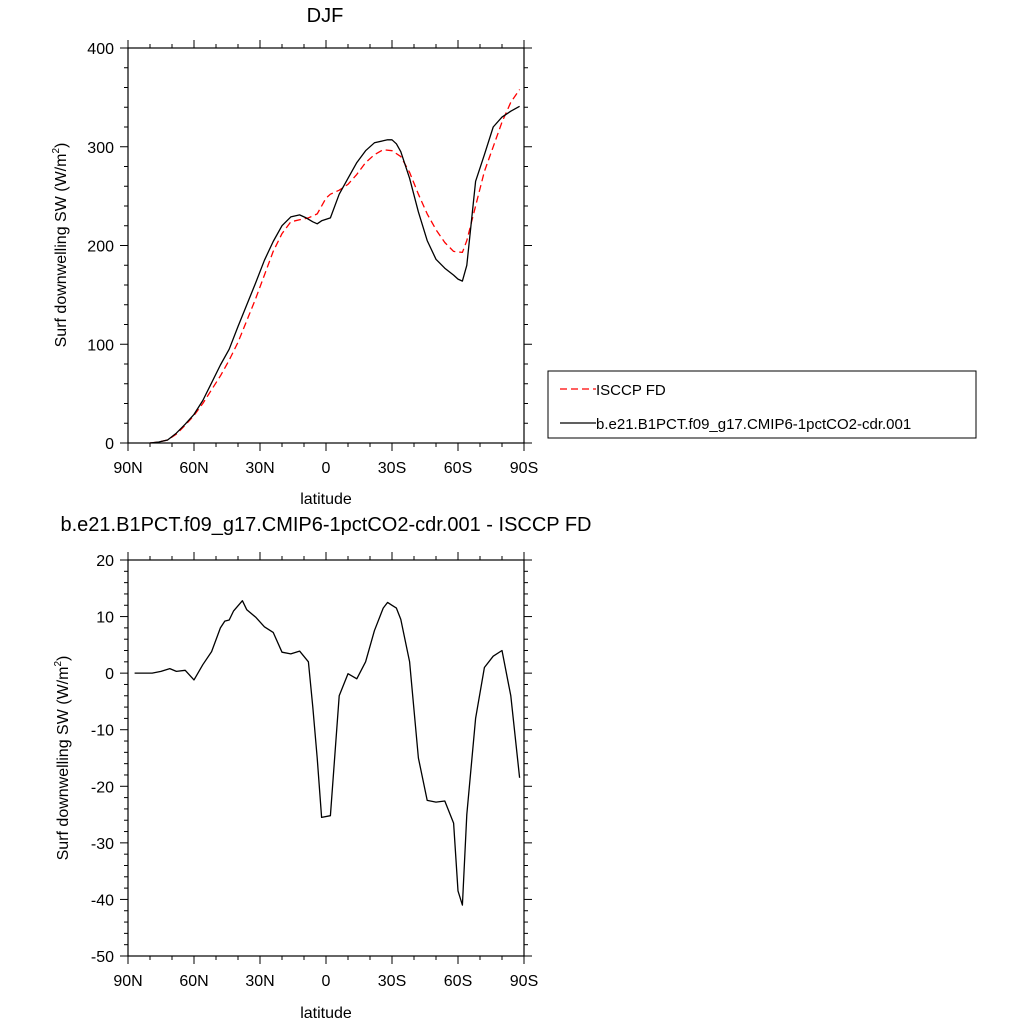 Image resolution: width=1024 pixels, height=1024 pixels. What do you see at coordinates (259, 981) in the screenshot?
I see `bottom-chart-x-tick-label: 30N` at bounding box center [259, 981].